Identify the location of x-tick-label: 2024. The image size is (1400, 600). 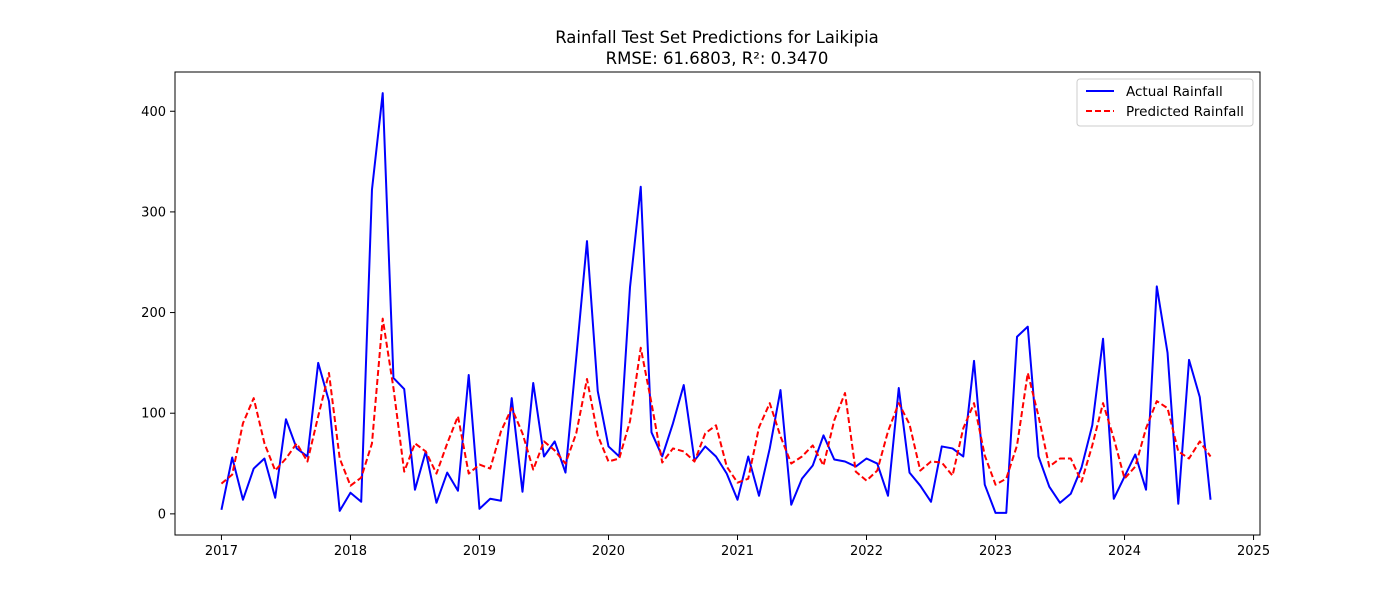
(1124, 551).